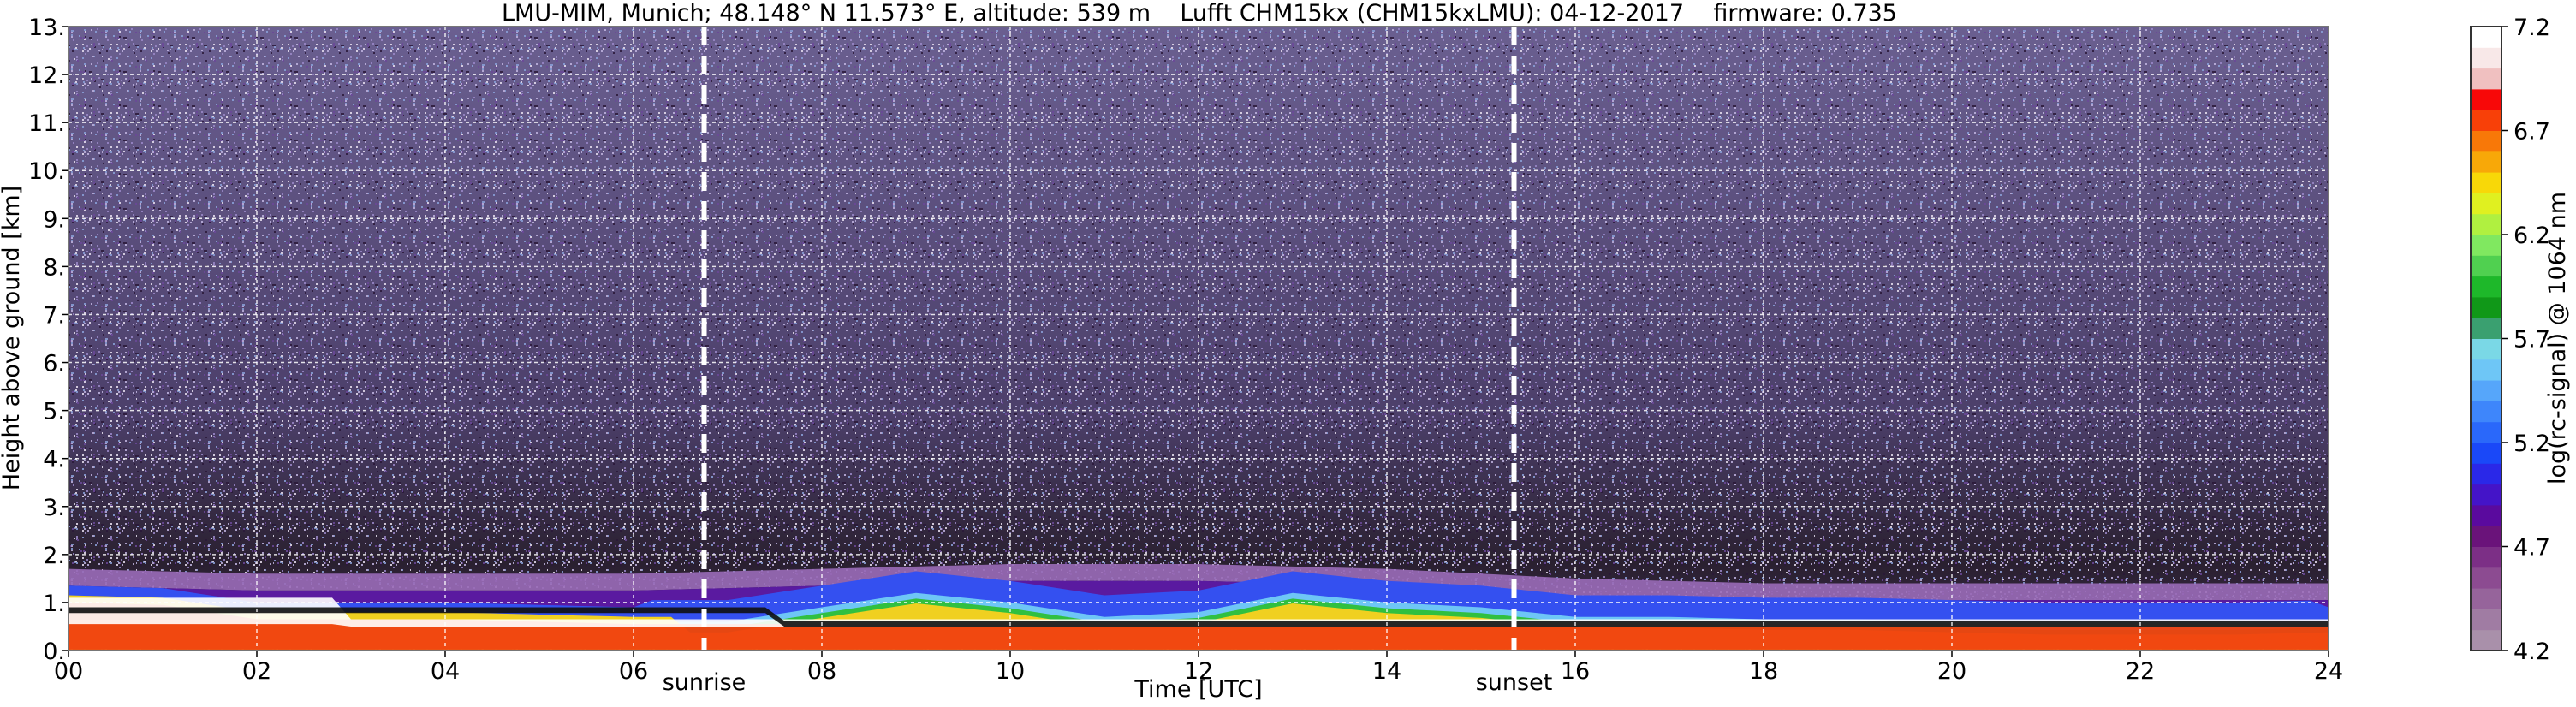  I want to click on x-tick-label: 12, so click(1198, 671).